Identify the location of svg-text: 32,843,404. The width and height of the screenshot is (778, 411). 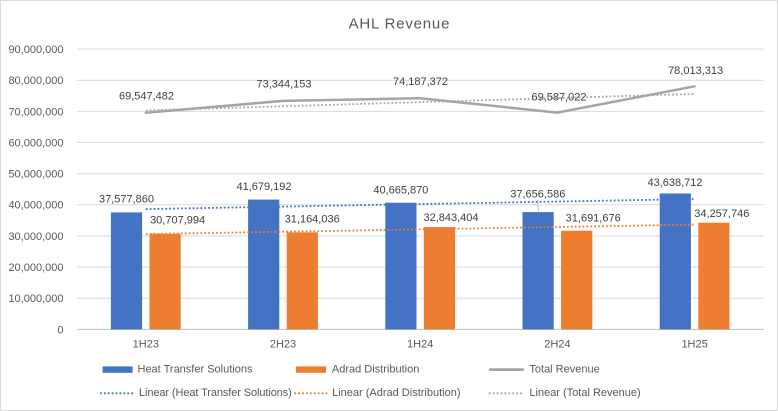
(450, 218).